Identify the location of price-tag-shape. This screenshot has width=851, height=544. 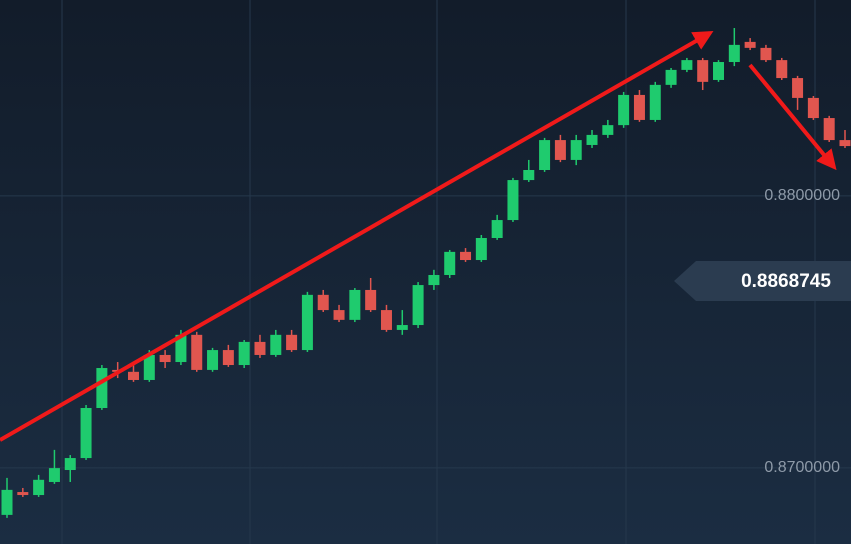
(762, 281).